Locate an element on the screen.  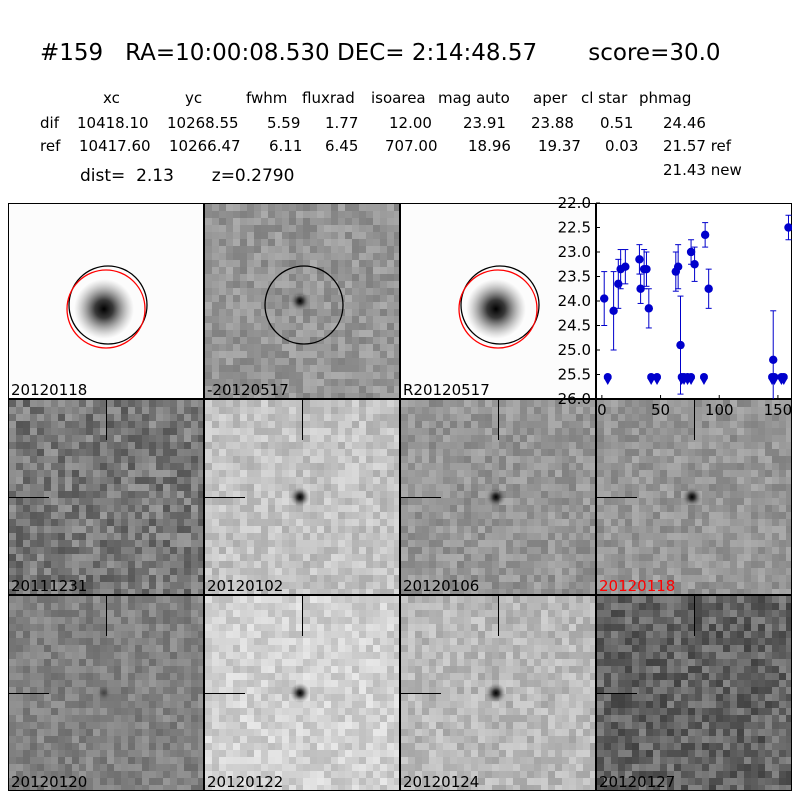
stamp-panel: 20120102 is located at coordinates (302, 497).